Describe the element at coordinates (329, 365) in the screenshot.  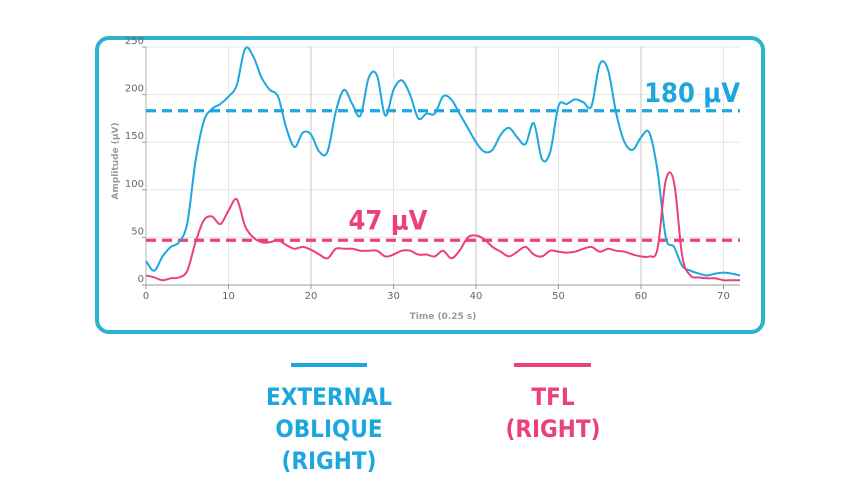
I see `legend-swatch-external-oblique` at that location.